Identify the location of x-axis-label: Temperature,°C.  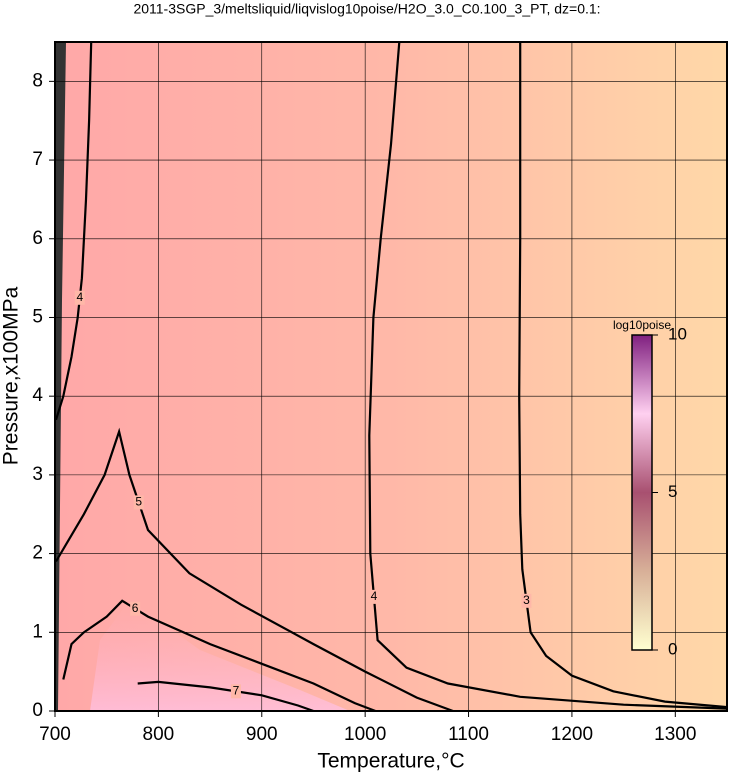
(390, 761).